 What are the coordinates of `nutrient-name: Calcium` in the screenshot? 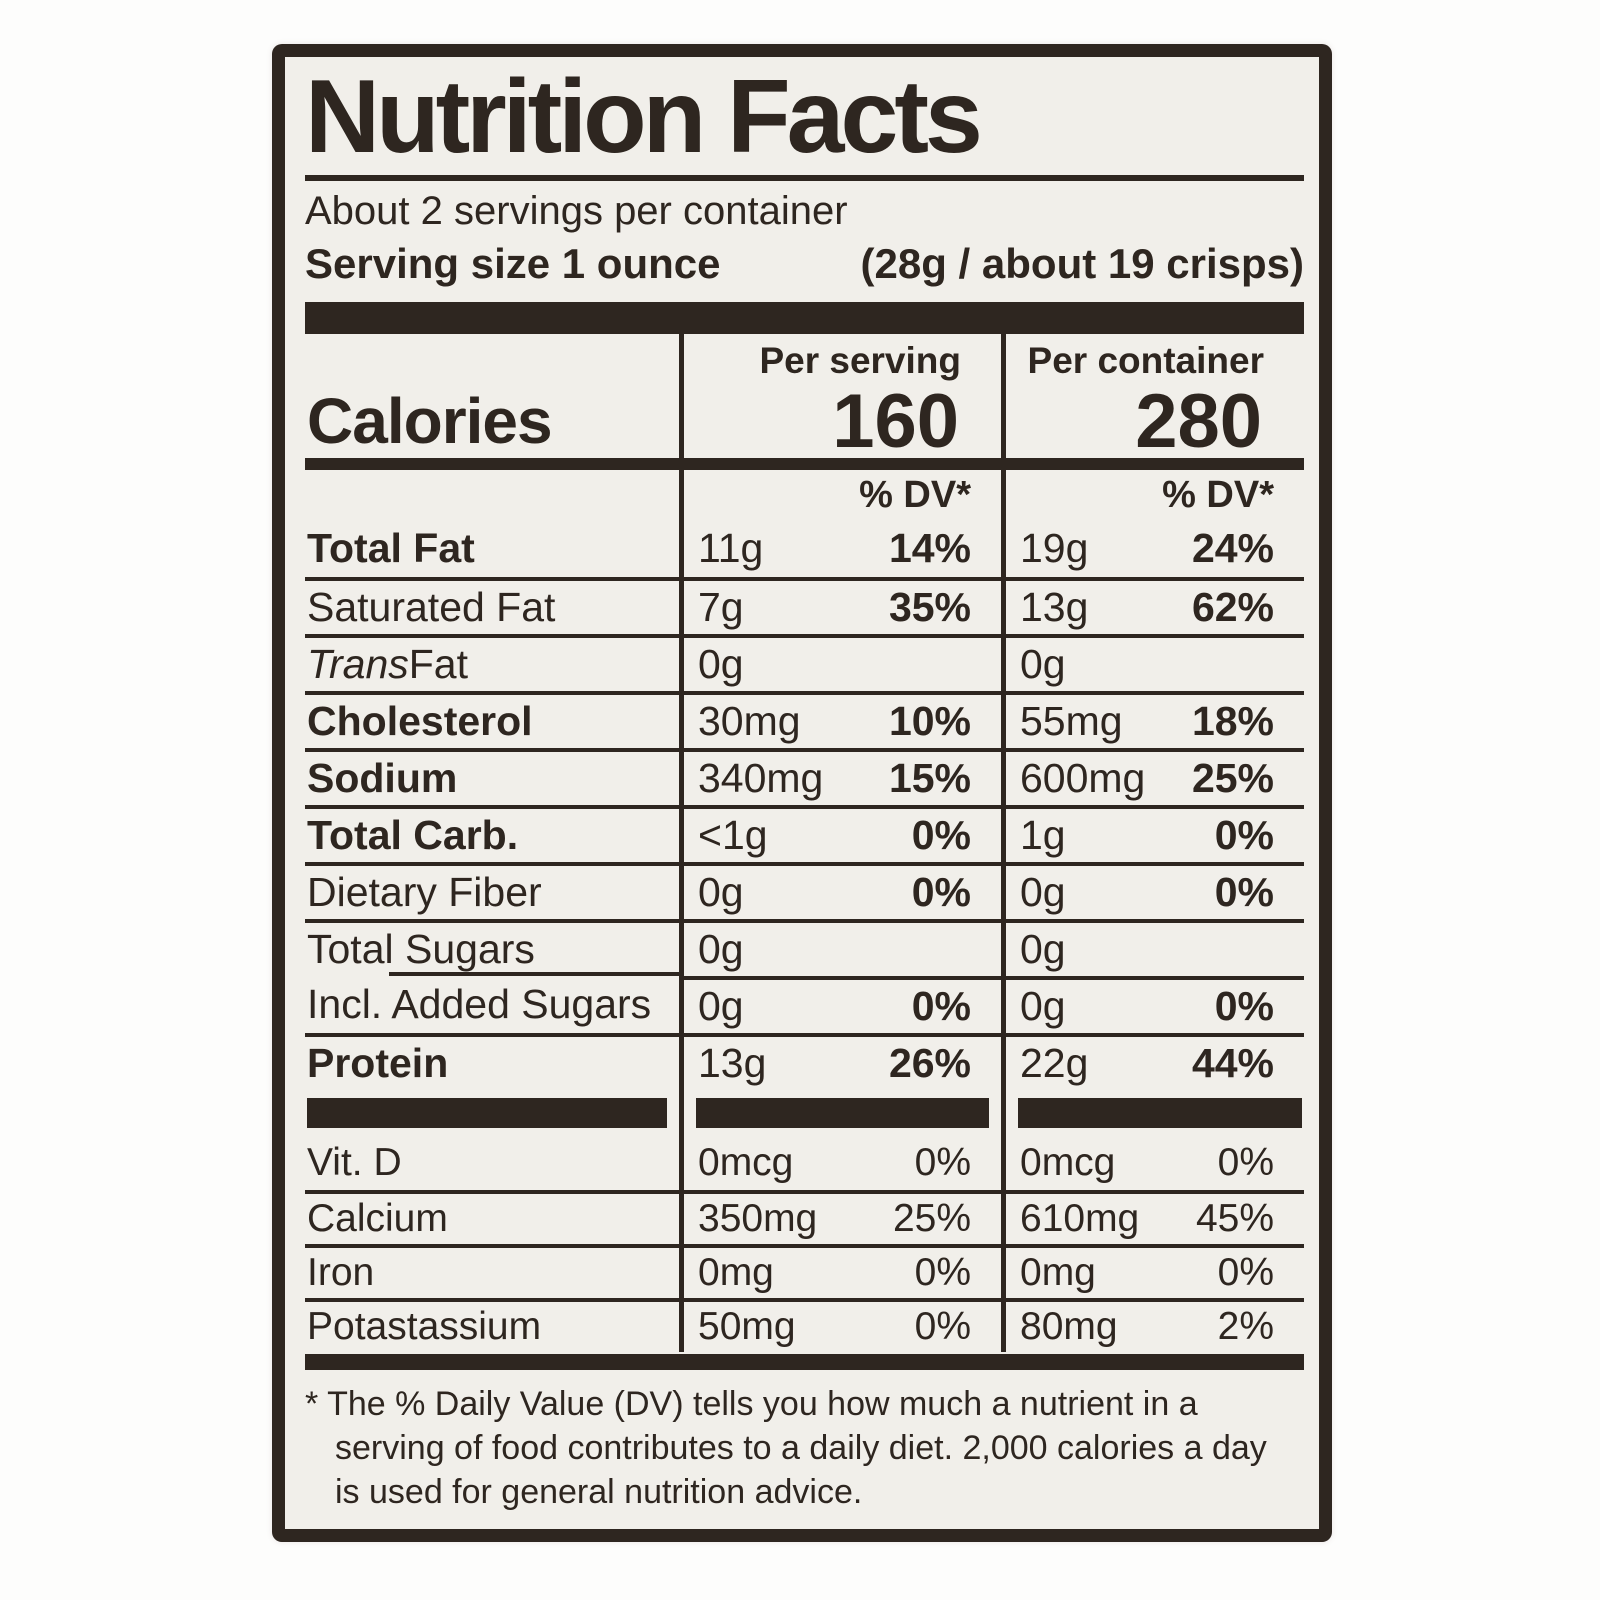 It's located at (492, 1217).